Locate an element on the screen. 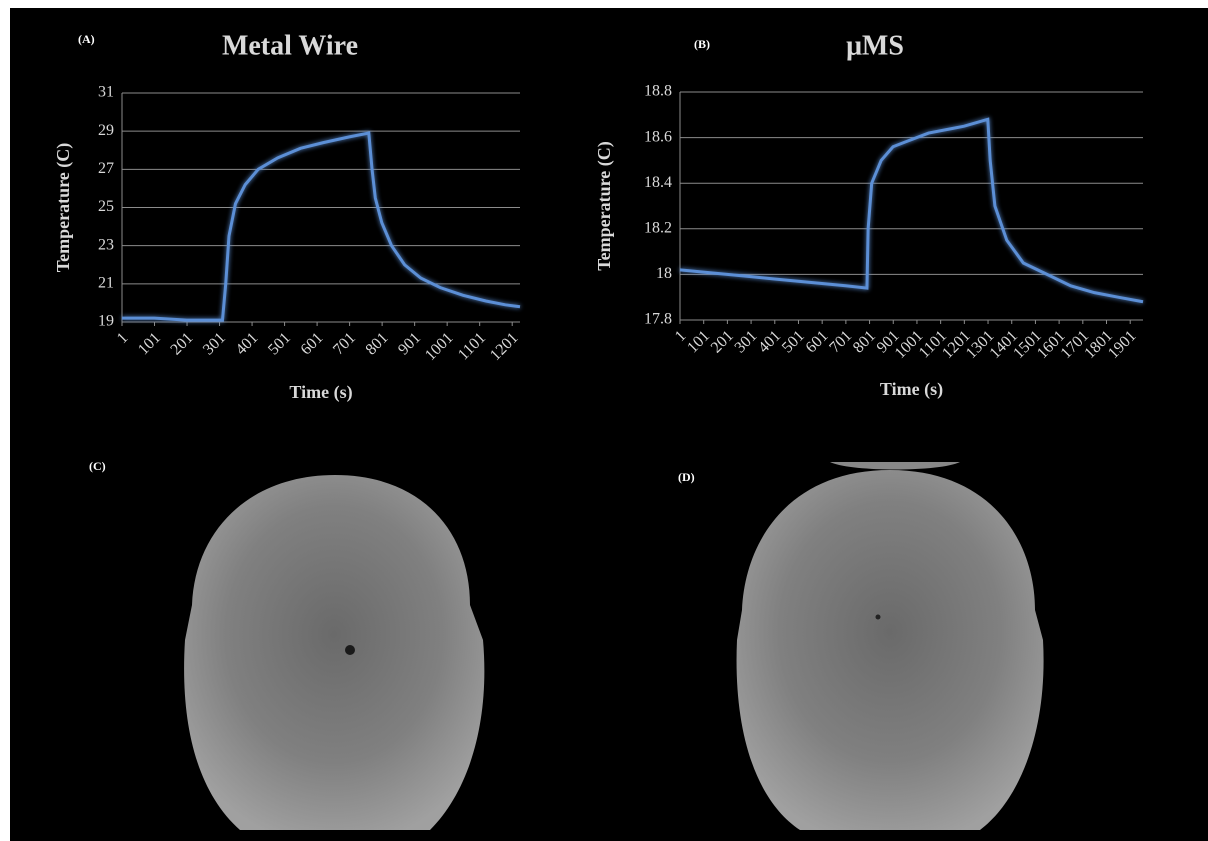  y-tick-label: 31 is located at coordinates (106, 92).